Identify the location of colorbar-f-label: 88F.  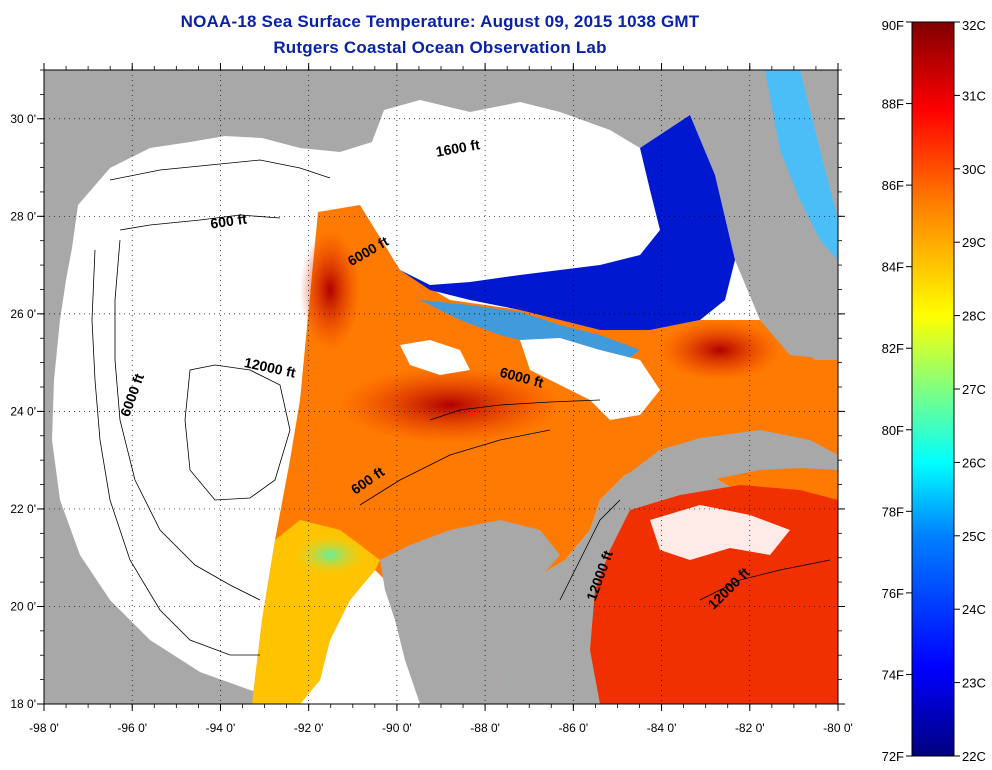
(893, 104).